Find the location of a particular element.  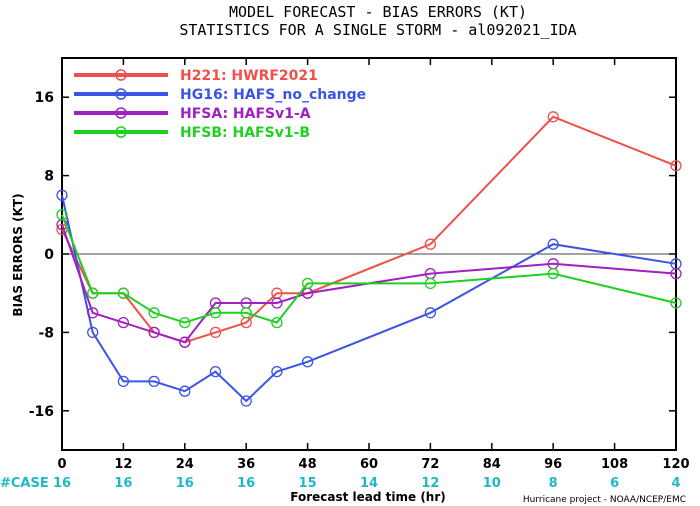

x-tick-label: 24 is located at coordinates (185, 464).